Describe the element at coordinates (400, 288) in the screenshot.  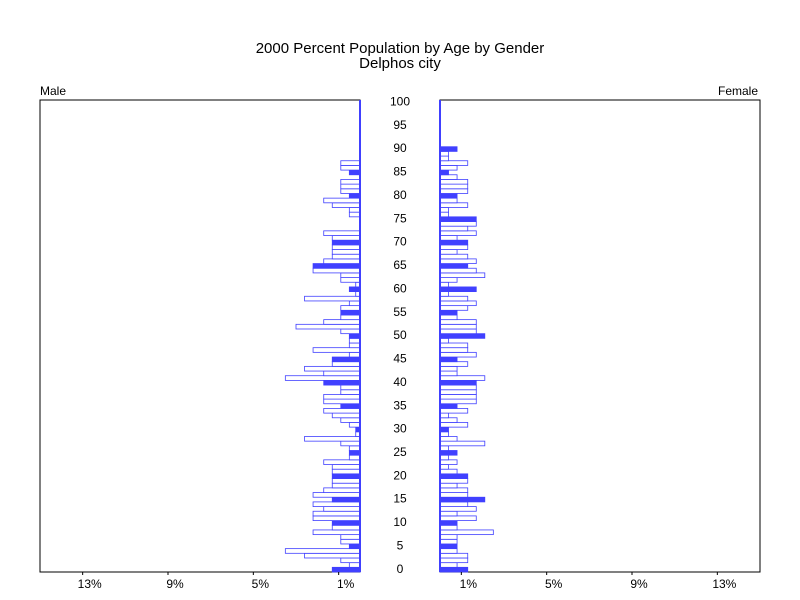
I see `age-label: 60` at that location.